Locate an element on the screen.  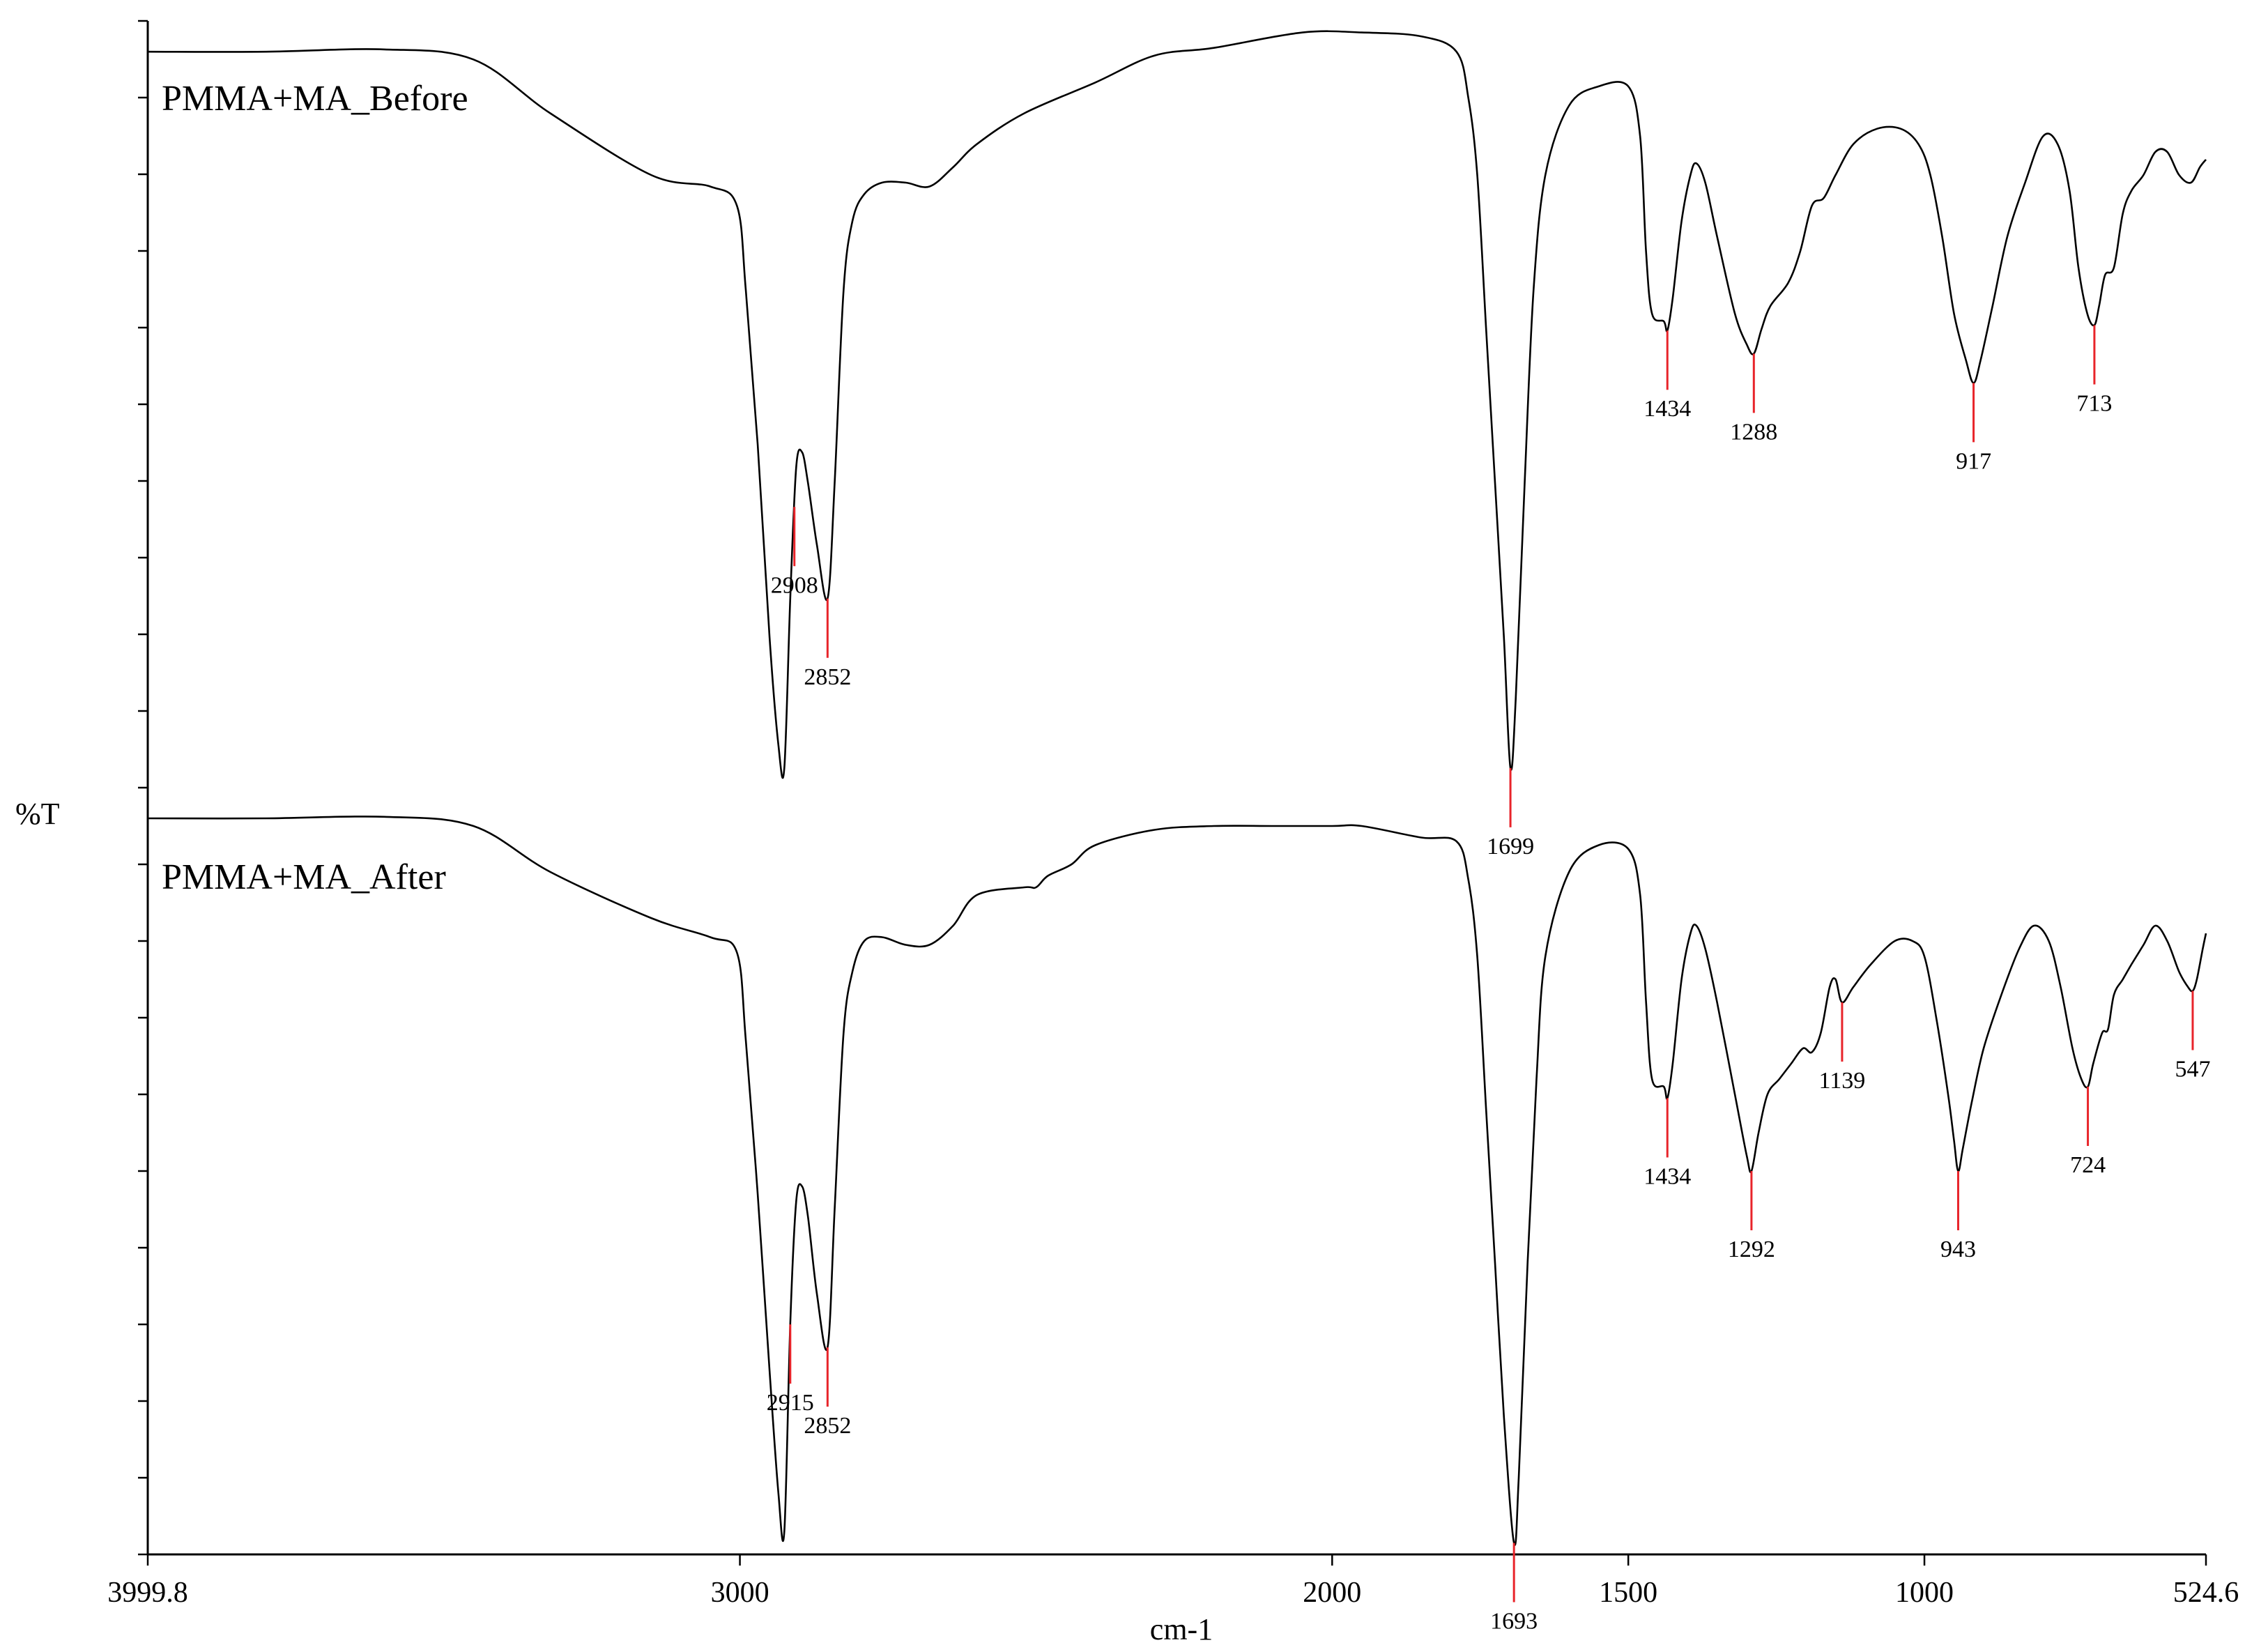
peak-label: 724 is located at coordinates (2088, 1165).